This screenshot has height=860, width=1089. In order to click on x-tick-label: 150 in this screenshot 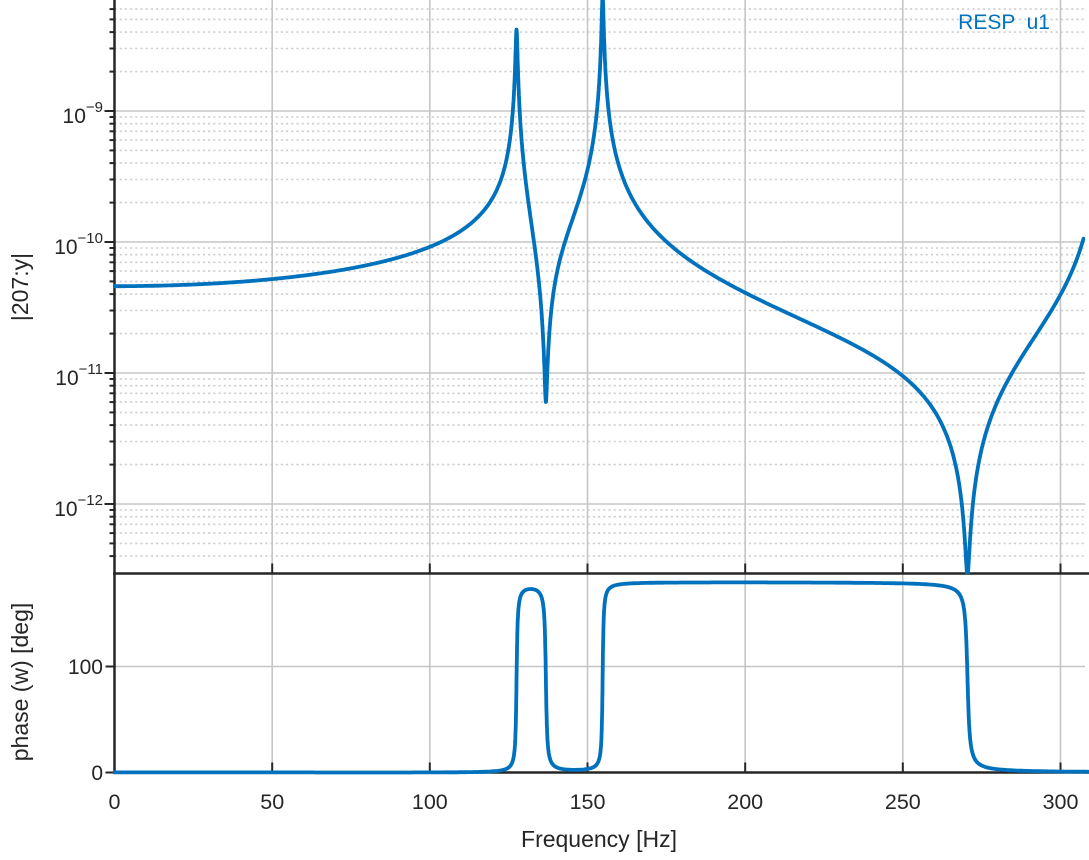, I will do `click(588, 802)`.